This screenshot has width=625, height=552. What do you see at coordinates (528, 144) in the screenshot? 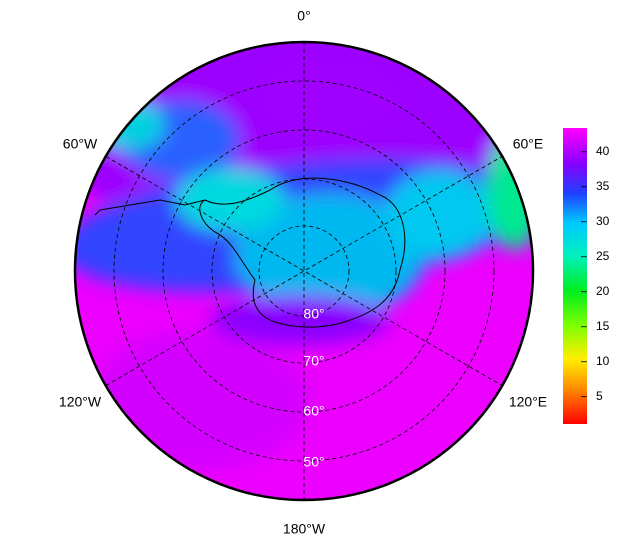
I see `longitude-label: 60°E` at bounding box center [528, 144].